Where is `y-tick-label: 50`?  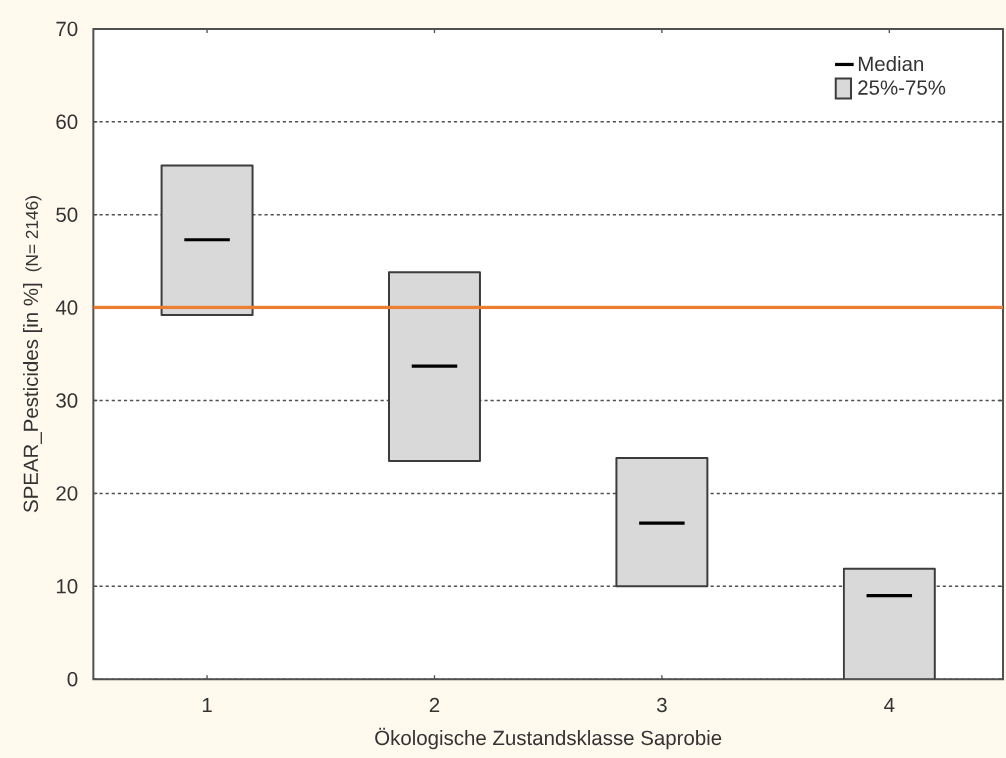
y-tick-label: 50 is located at coordinates (67, 214).